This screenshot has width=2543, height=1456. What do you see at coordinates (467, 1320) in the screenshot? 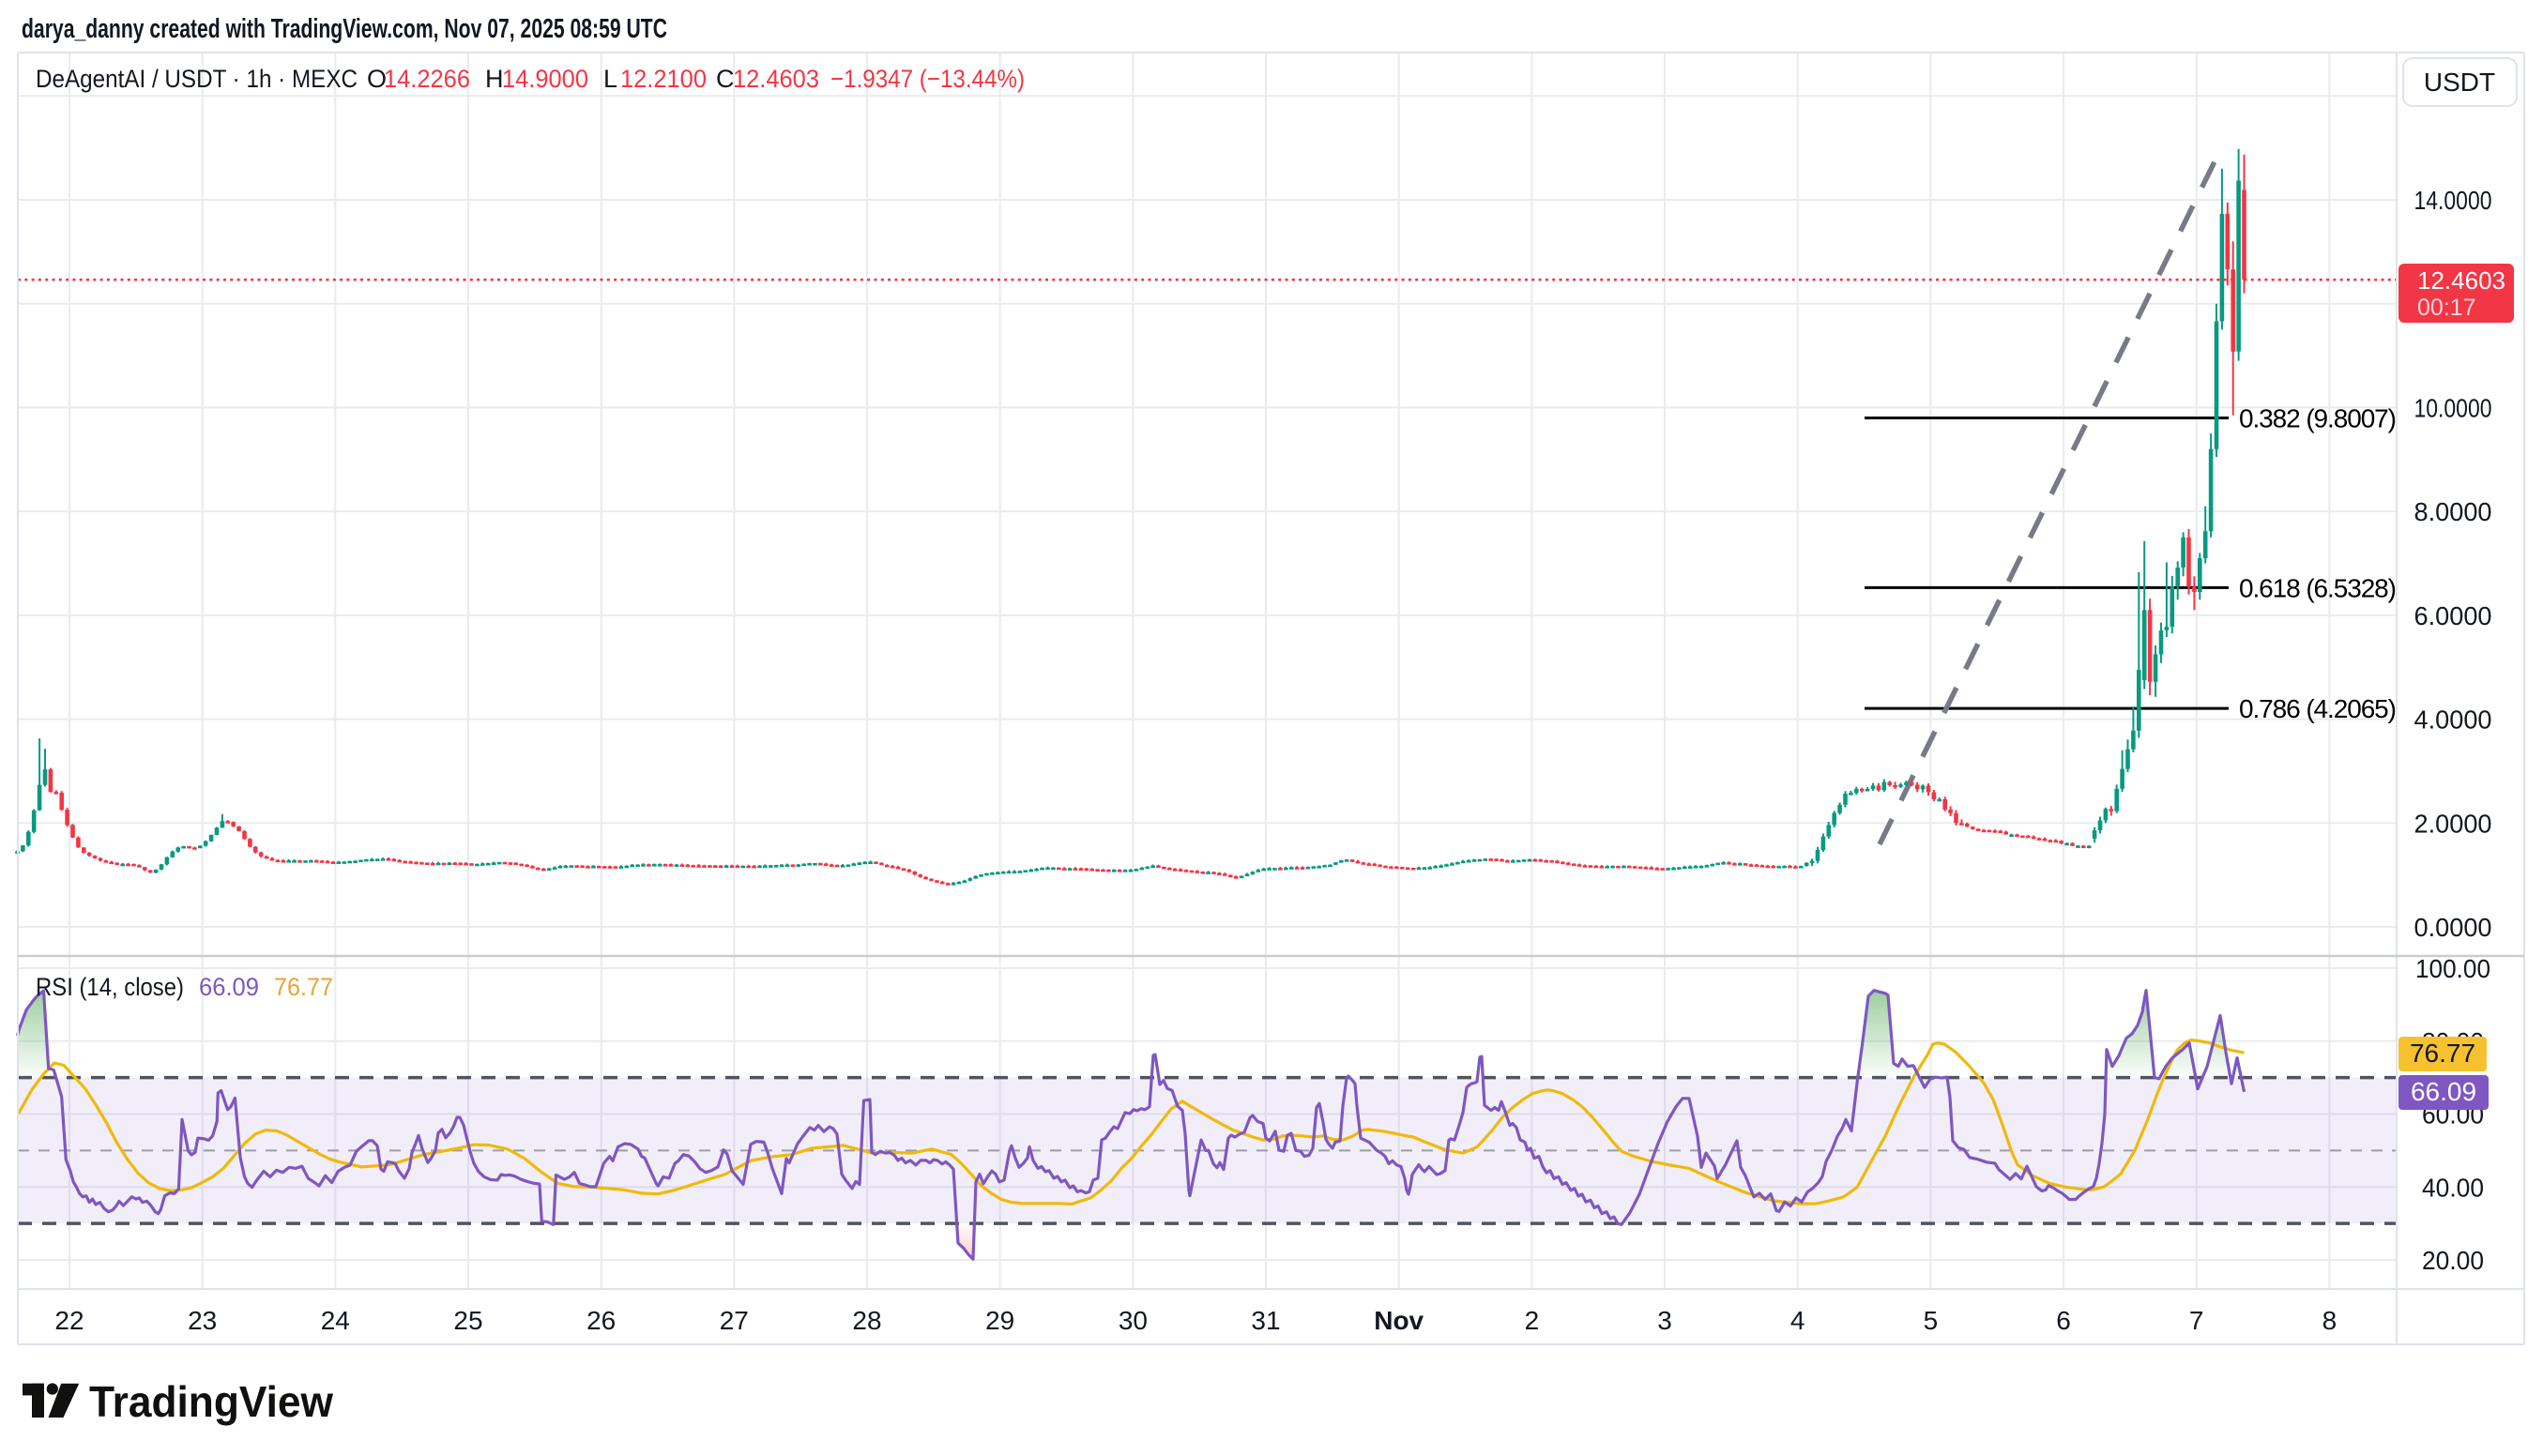
I see `svg-text: 25` at bounding box center [467, 1320].